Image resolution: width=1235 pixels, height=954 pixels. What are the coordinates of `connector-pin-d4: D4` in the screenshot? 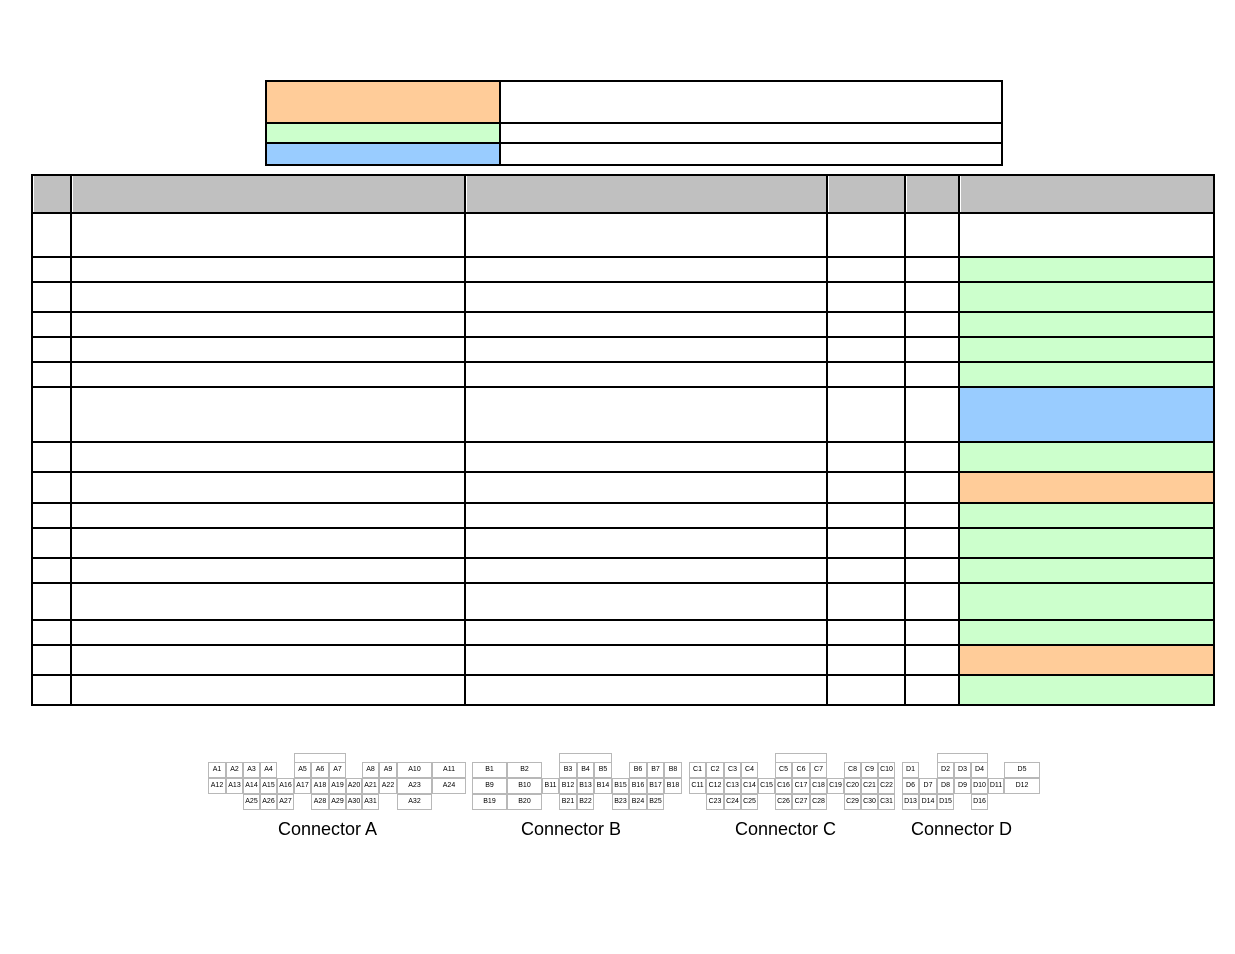 It's located at (979, 770).